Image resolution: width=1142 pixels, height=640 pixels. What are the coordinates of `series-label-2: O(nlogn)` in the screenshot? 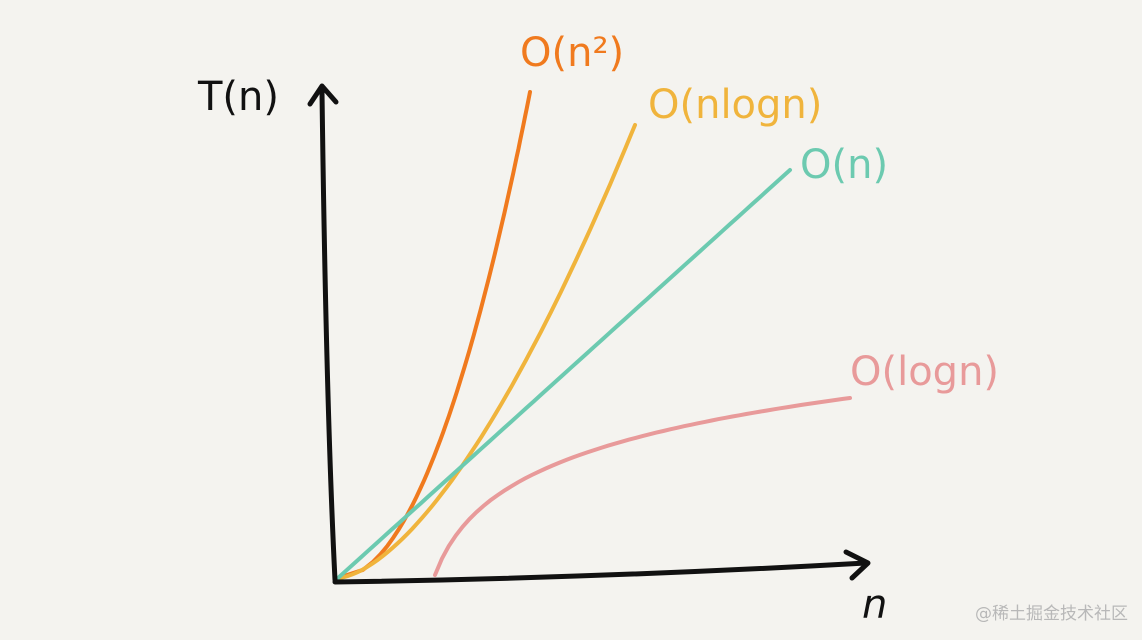 It's located at (735, 105).